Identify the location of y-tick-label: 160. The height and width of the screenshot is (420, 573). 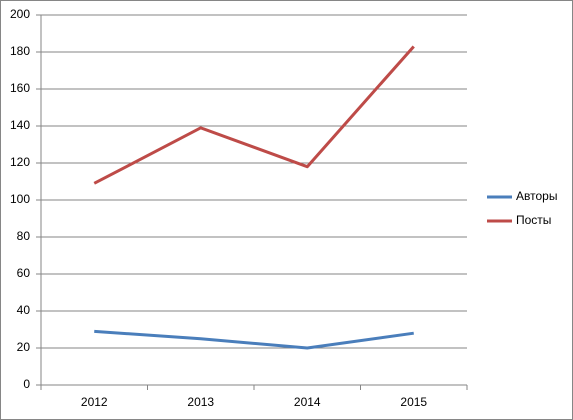
(20, 88).